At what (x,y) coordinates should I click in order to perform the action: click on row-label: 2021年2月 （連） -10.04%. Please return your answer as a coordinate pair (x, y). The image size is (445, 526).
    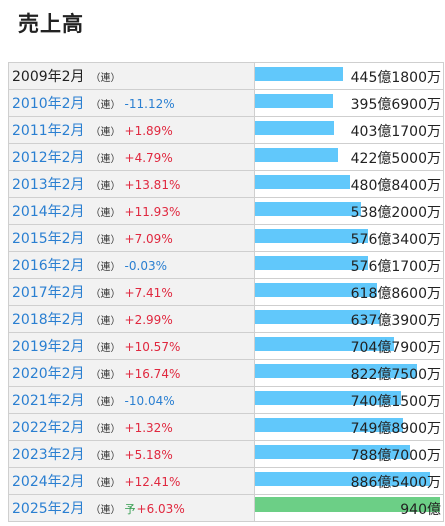
    Looking at the image, I should click on (131, 400).